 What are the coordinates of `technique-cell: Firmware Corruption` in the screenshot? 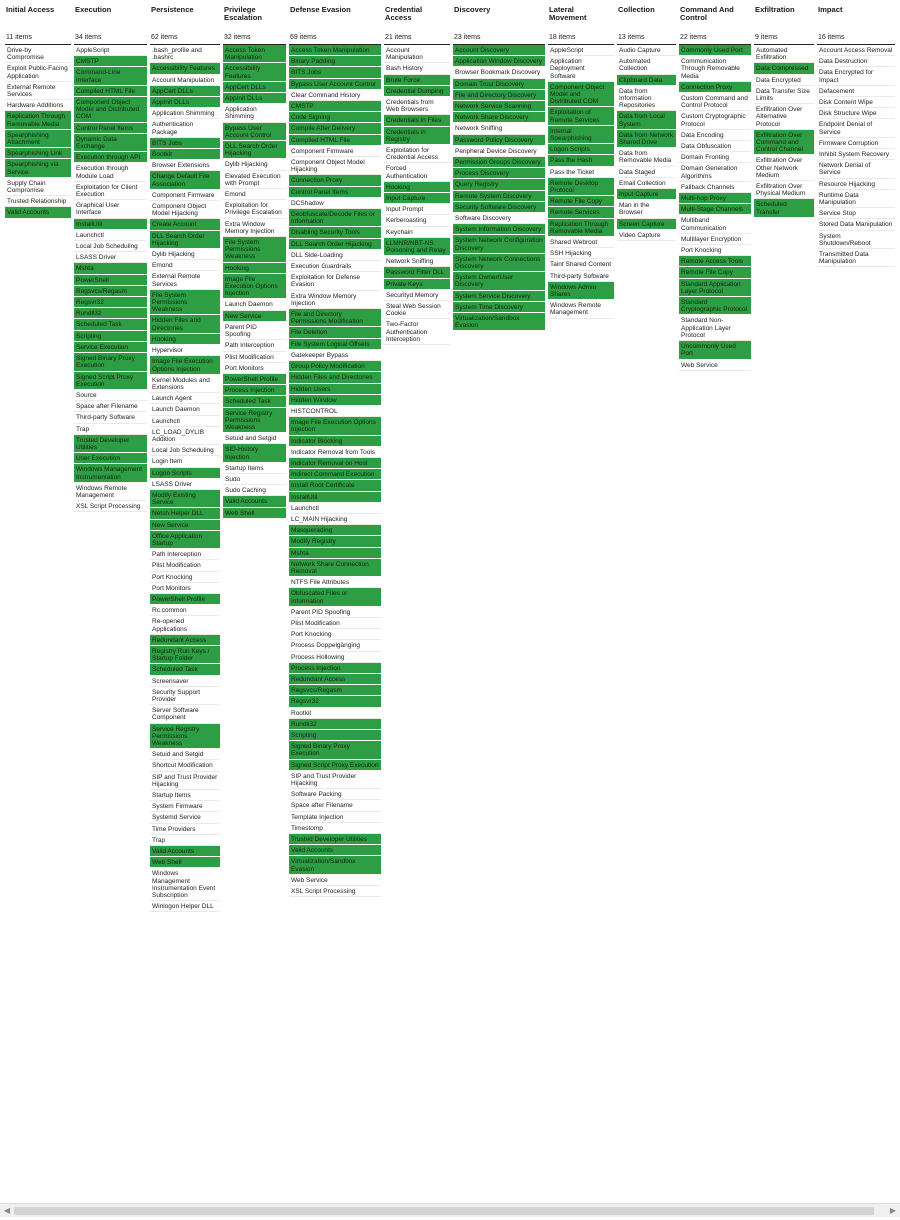 It's located at (856, 143).